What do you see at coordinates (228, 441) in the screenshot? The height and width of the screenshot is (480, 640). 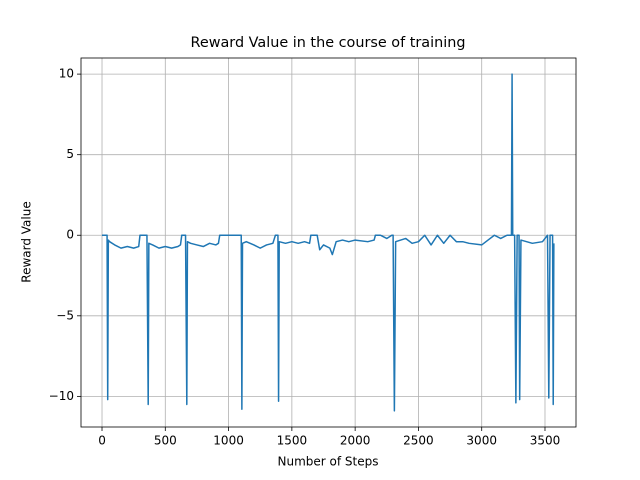 I see `x-tick-label: 1000` at bounding box center [228, 441].